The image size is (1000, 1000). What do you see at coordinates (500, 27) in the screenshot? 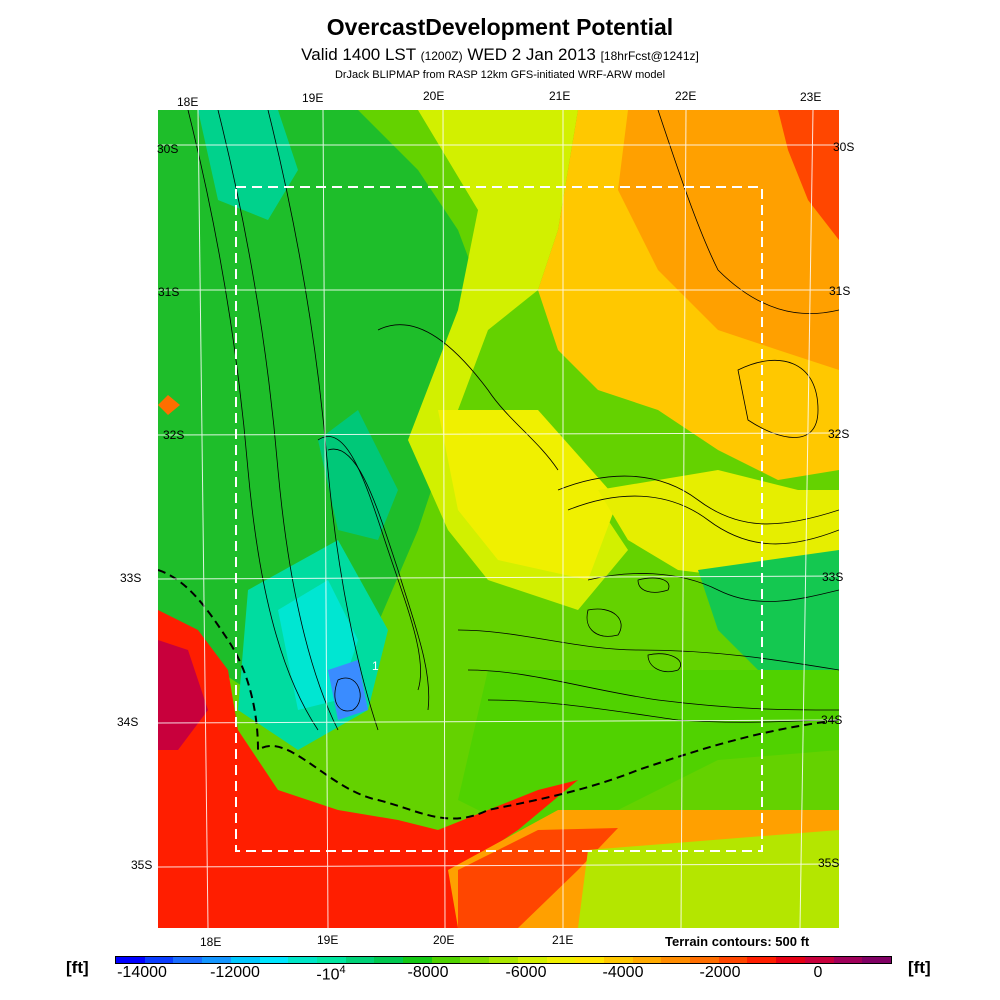
I see `chart-title: OvercastDevelopment Potential` at bounding box center [500, 27].